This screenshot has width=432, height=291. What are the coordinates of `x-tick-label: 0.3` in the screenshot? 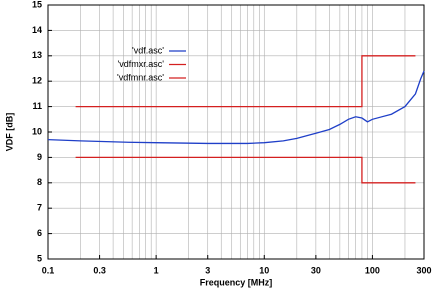 It's located at (99, 270).